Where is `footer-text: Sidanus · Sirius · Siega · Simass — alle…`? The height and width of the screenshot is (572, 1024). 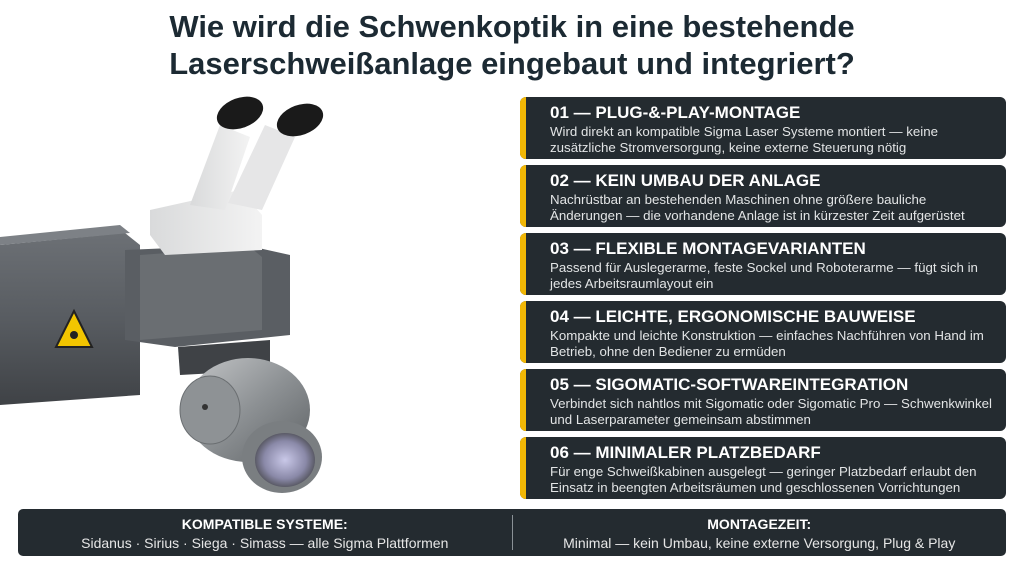
footer-text: Sidanus · Sirius · Siega · Simass — alle… is located at coordinates (265, 543).